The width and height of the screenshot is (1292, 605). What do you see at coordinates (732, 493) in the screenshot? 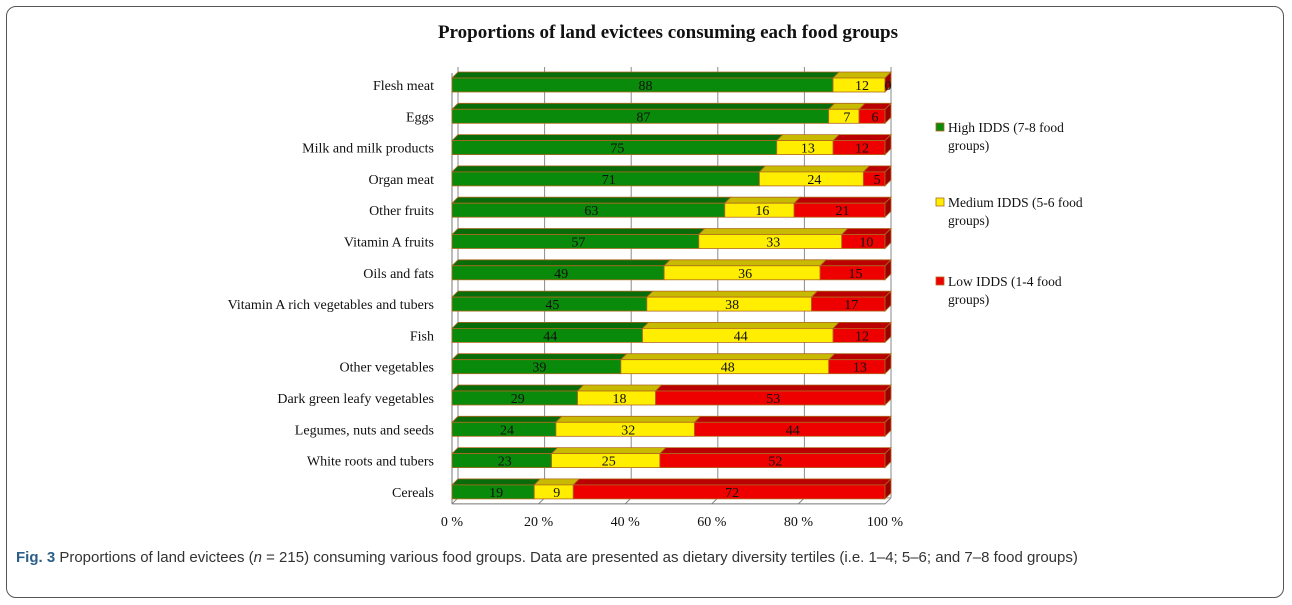
I see `data-label-cereals-low-idds-1-4-food-groups: 72` at bounding box center [732, 493].